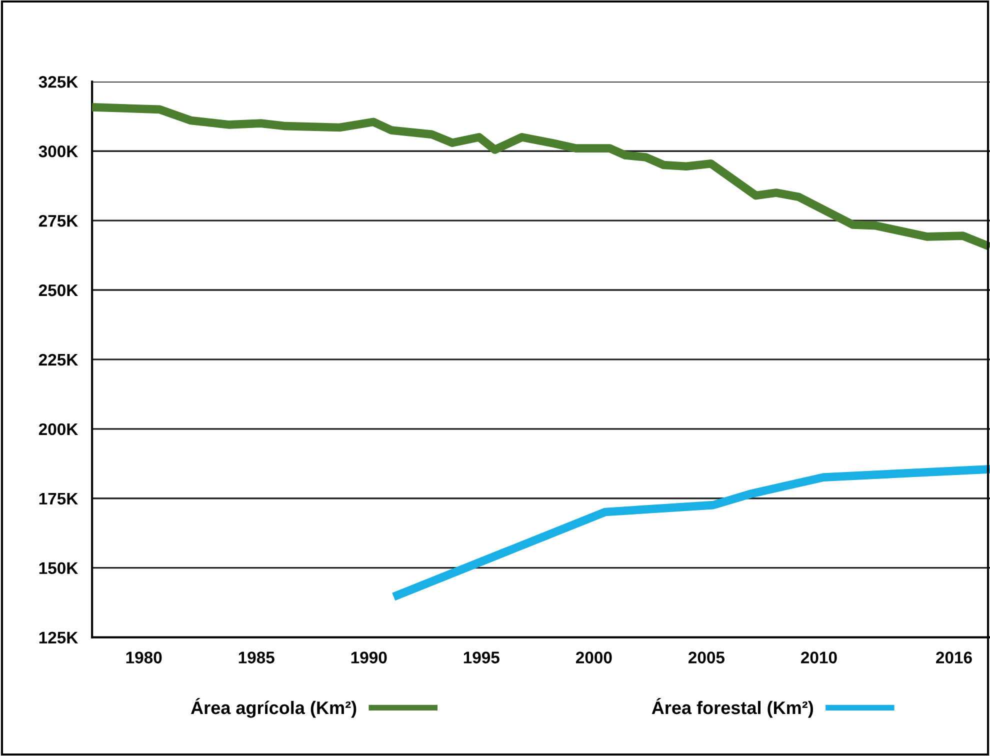  What do you see at coordinates (58, 498) in the screenshot?
I see `y-tick-label: 175K` at bounding box center [58, 498].